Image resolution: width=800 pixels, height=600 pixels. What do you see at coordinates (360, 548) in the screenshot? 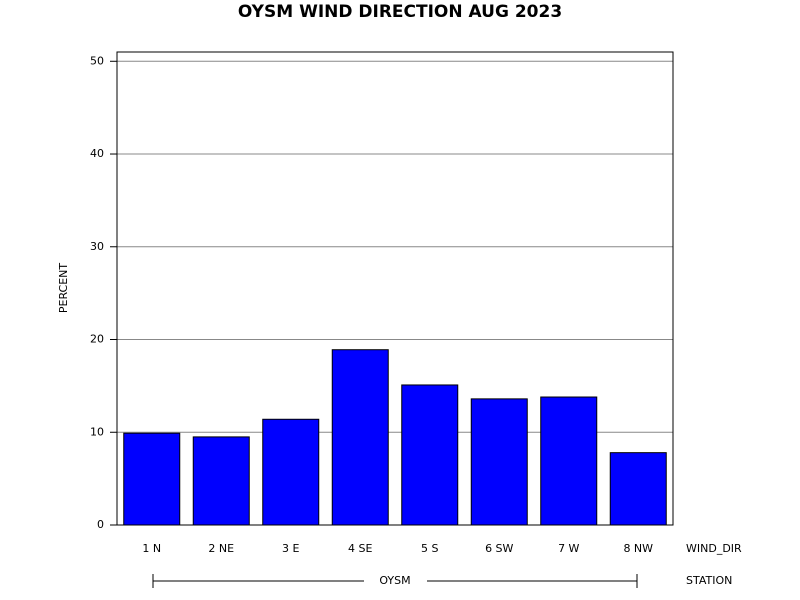
I see `x-tick-label: 4 SE` at bounding box center [360, 548].